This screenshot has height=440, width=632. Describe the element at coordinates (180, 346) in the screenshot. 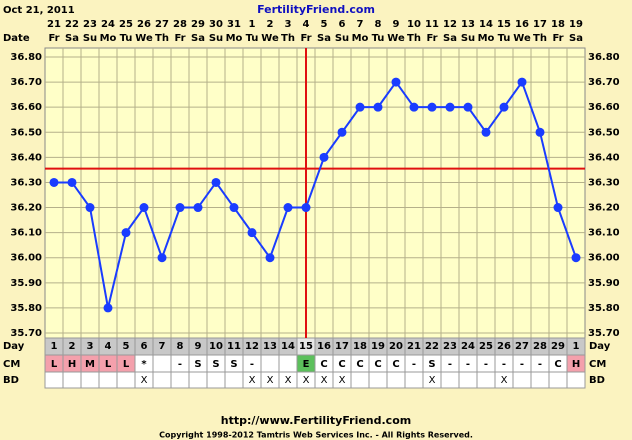

I see `day-label: 8` at that location.